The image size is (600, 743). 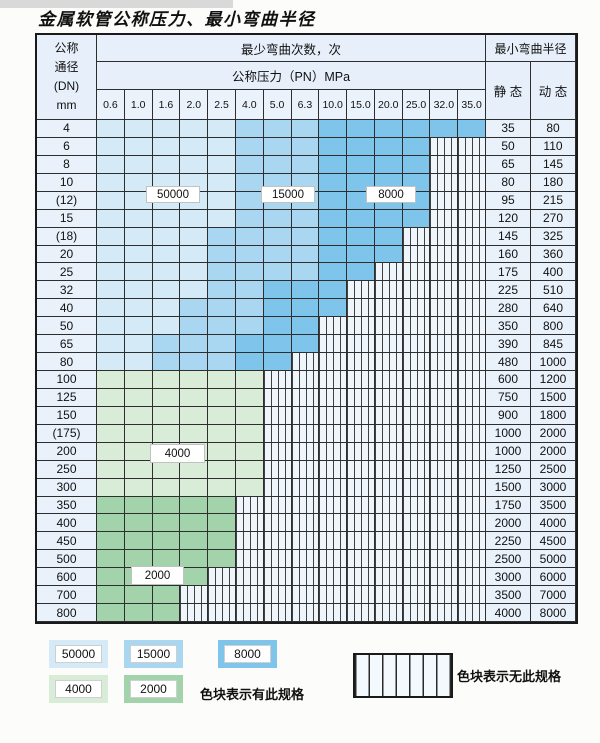 I want to click on legend-swatch: 50000, so click(x=78, y=654).